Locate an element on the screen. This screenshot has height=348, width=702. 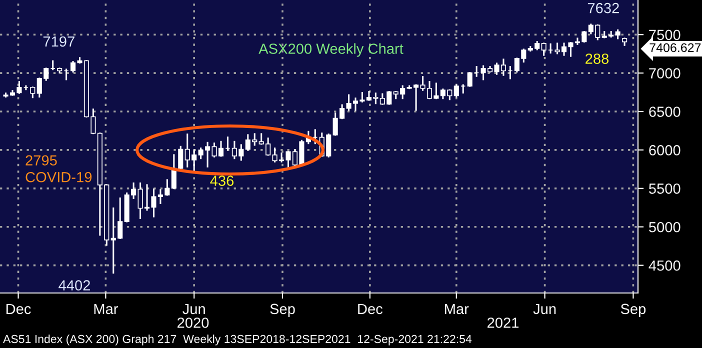
annotation: 7197 is located at coordinates (58, 41).